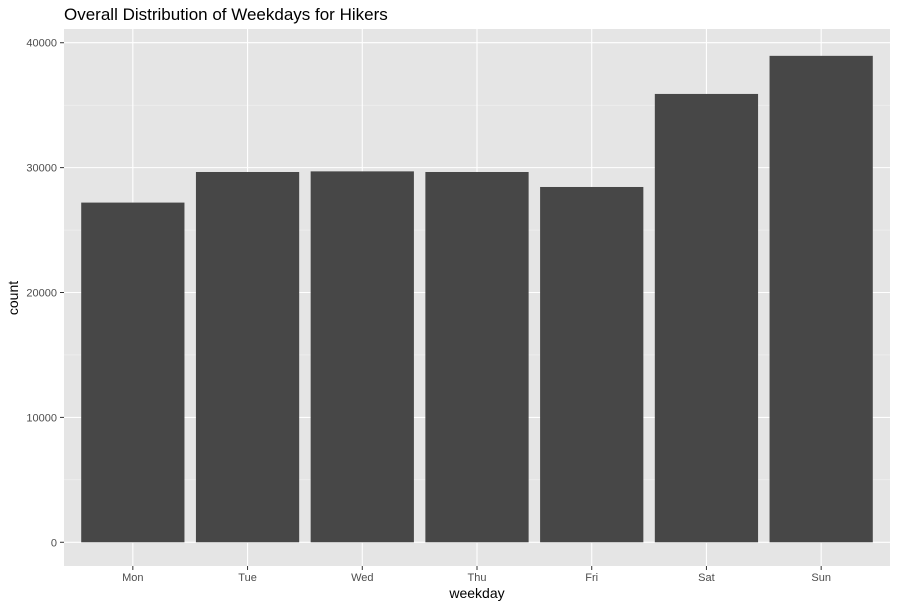 This screenshot has height=608, width=899. Describe the element at coordinates (54, 543) in the screenshot. I see `y-tick-label: 0` at that location.